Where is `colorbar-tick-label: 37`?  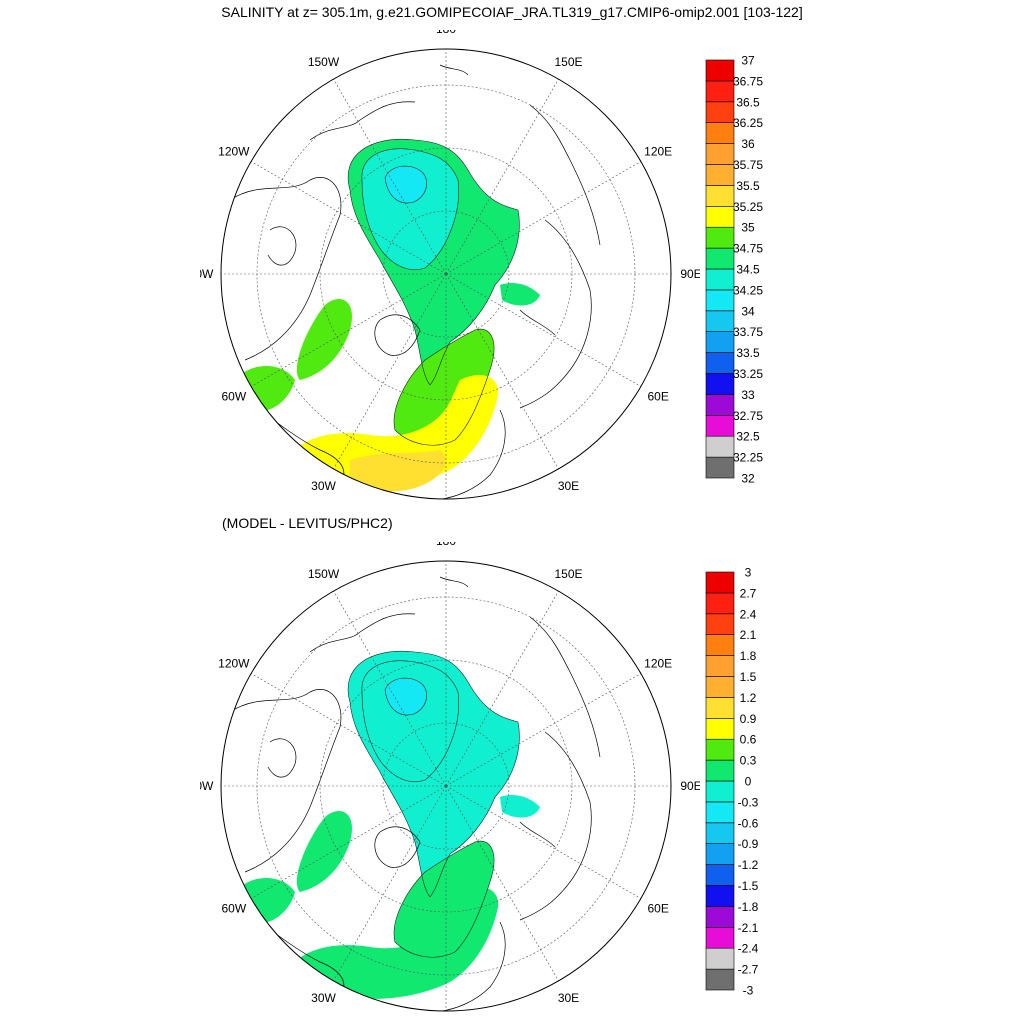 colorbar-tick-label: 37 is located at coordinates (748, 61).